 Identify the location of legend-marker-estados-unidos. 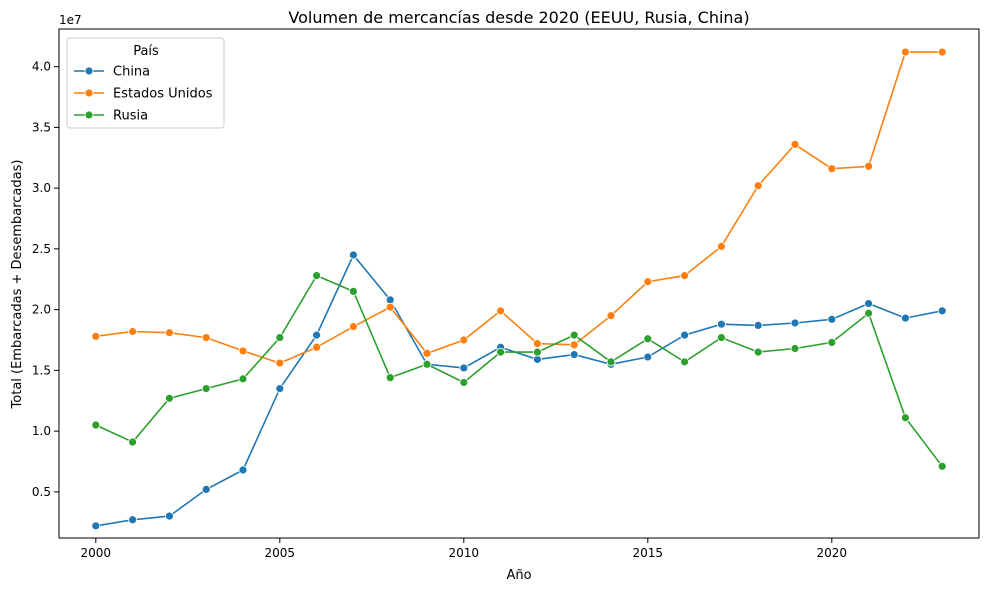
(89, 93).